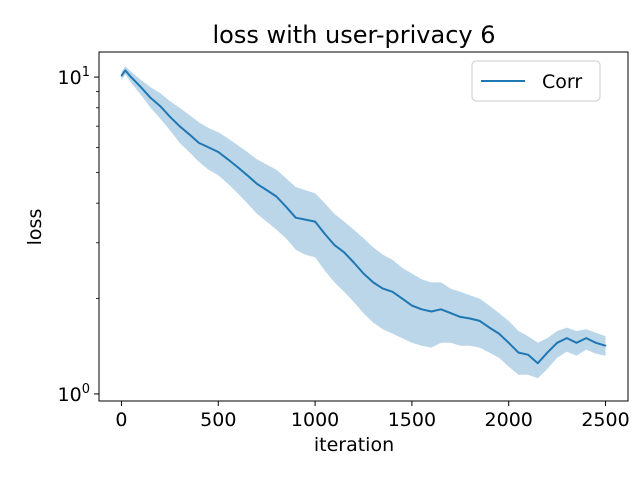  Describe the element at coordinates (354, 35) in the screenshot. I see `chart-title: loss with user-privacy 6` at that location.